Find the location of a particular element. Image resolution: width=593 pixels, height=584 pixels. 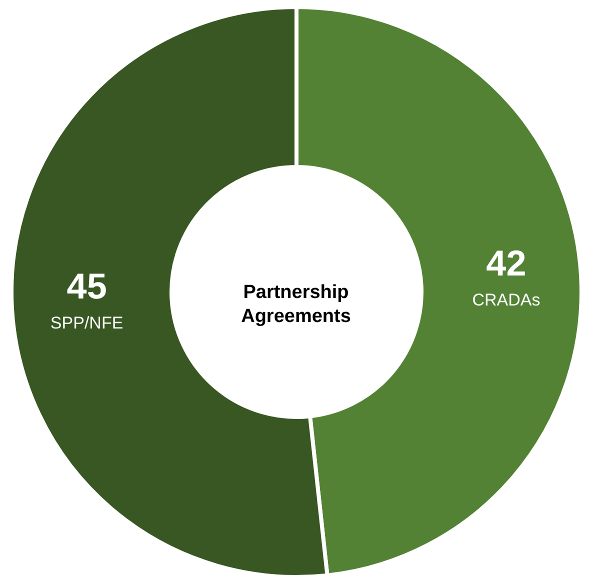

slice-label: CRADAs is located at coordinates (506, 300).